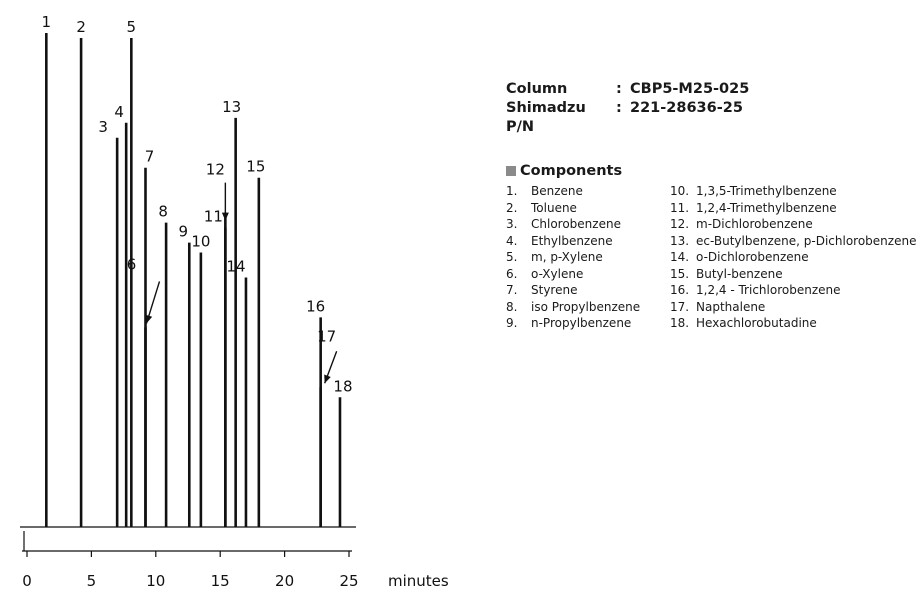  I want to click on component-item: 9. n-Propylbenzene, so click(588, 323).